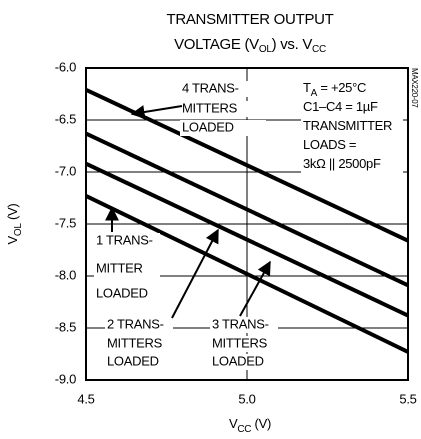  I want to click on text-run: TRANSMITTER, so click(347, 125).